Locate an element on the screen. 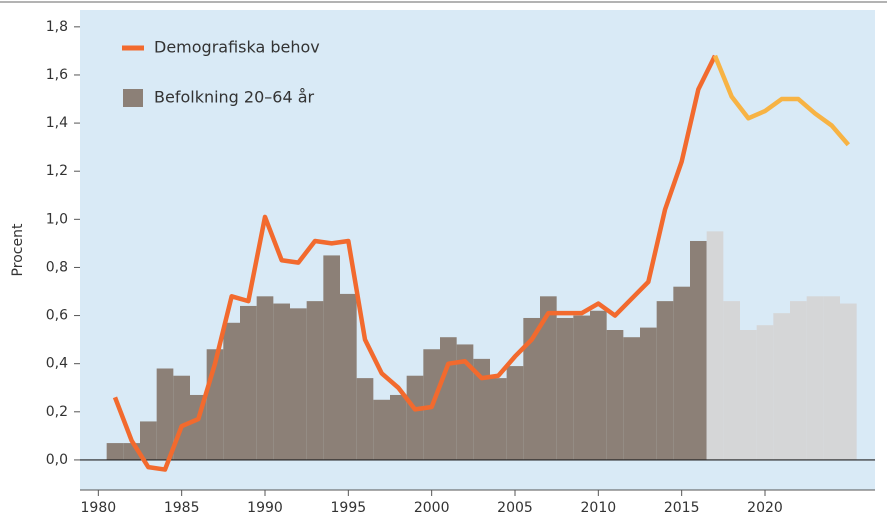  y-tick-label: 1,2 is located at coordinates (57, 171).